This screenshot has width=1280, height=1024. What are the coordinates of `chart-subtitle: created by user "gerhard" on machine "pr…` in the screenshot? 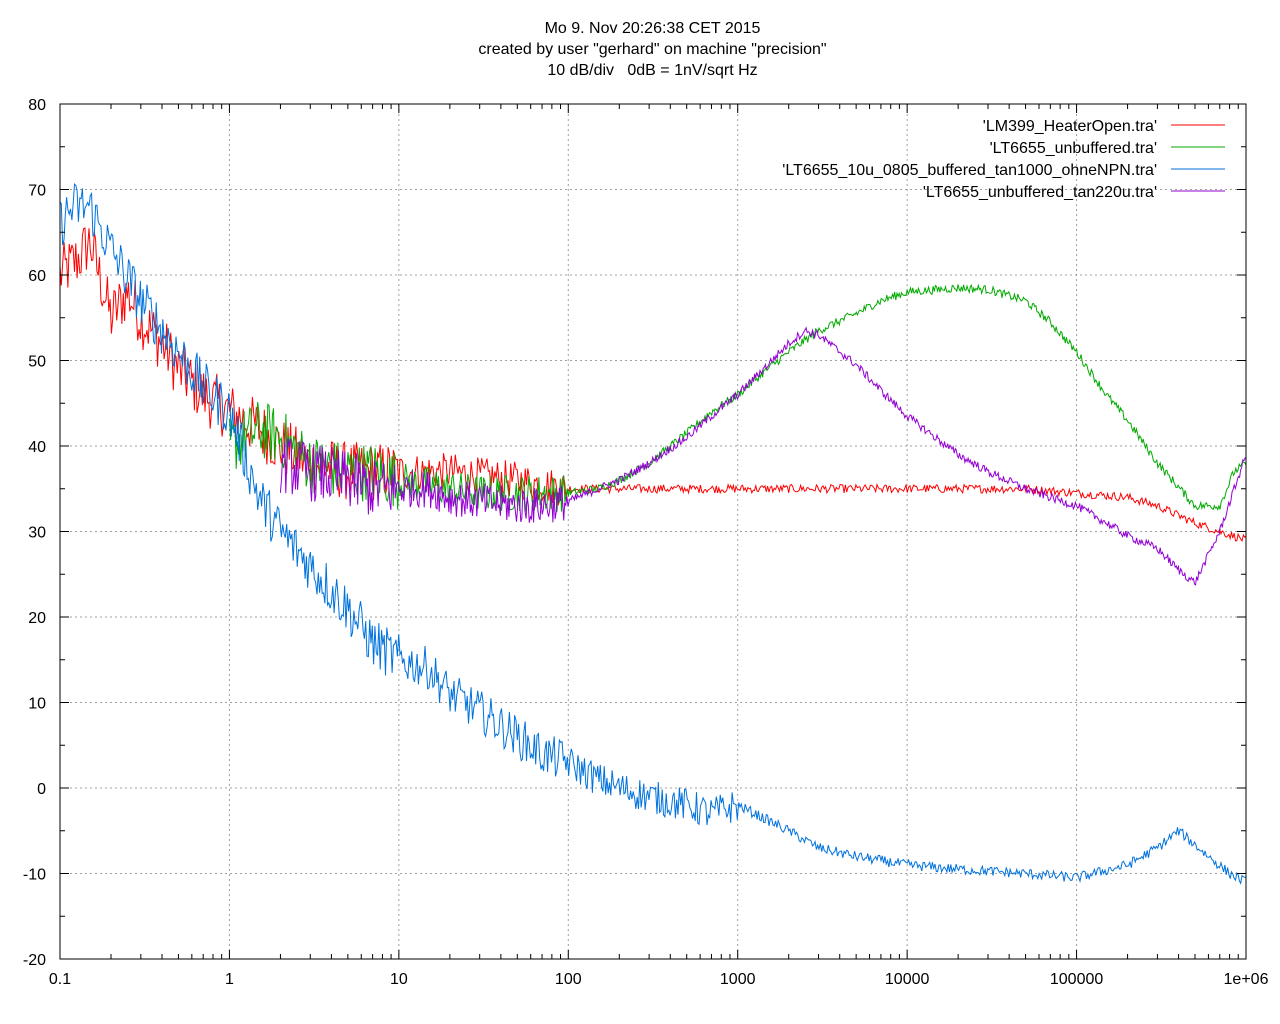 It's located at (652, 49).